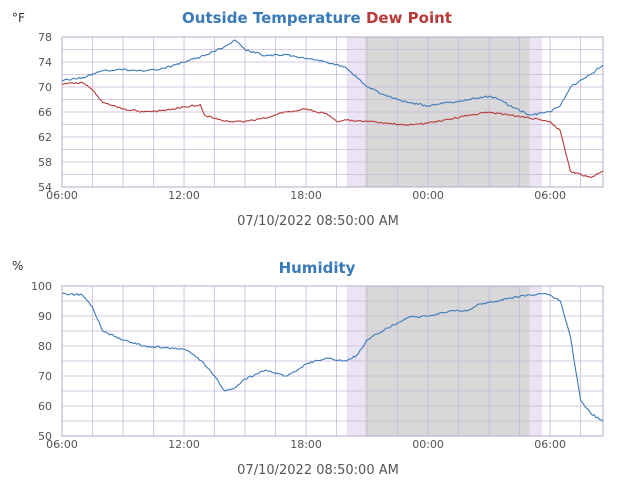 Image resolution: width=620 pixels, height=484 pixels. What do you see at coordinates (45, 436) in the screenshot?
I see `humidity-y-tick-0: 50` at bounding box center [45, 436].